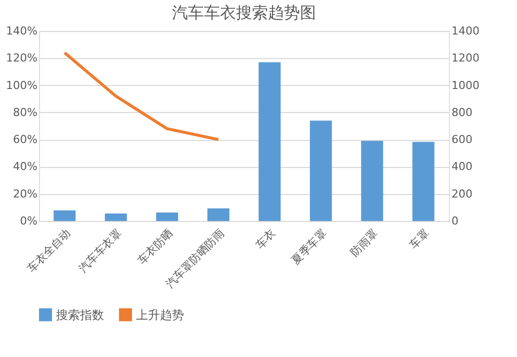 Image resolution: width=517 pixels, height=357 pixels. What do you see at coordinates (22, 85) in the screenshot?
I see `y-tick-label: 100%` at bounding box center [22, 85].